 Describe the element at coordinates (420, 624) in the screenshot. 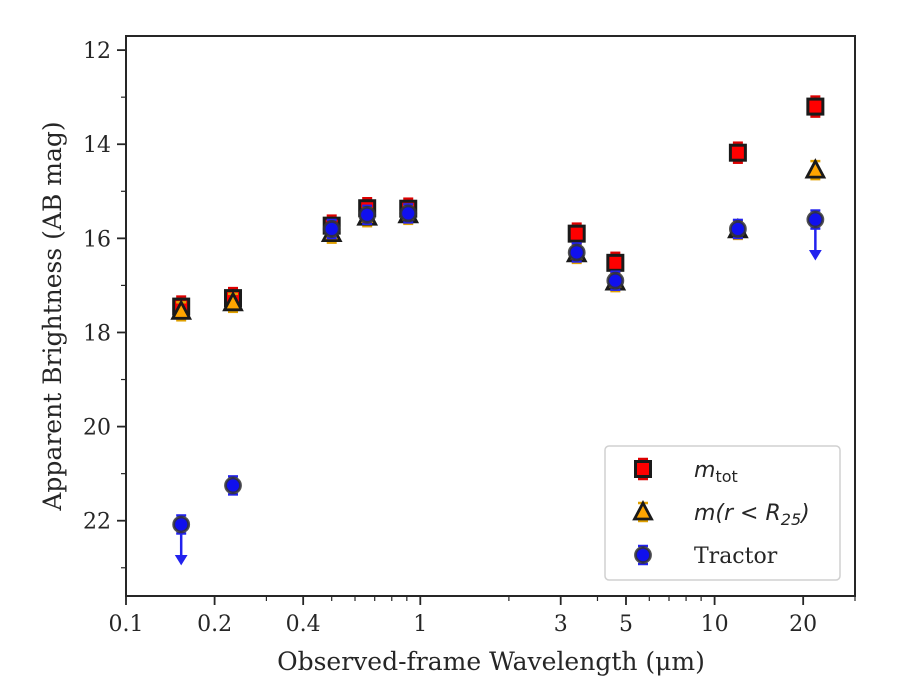

I see `x-tick-label: 1` at that location.